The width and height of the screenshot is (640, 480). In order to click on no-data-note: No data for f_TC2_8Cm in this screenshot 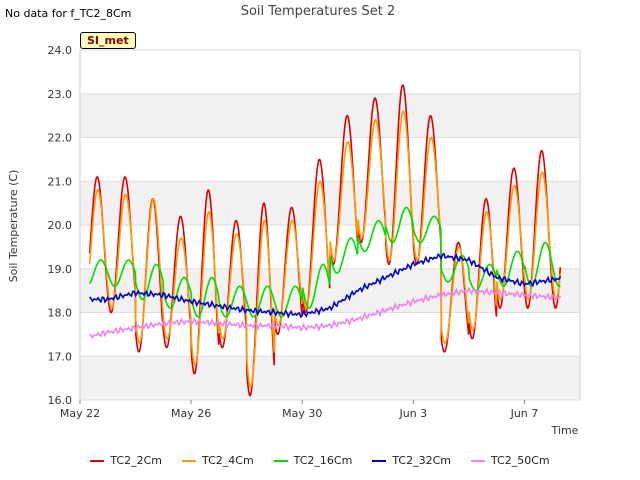, I will do `click(68, 13)`.